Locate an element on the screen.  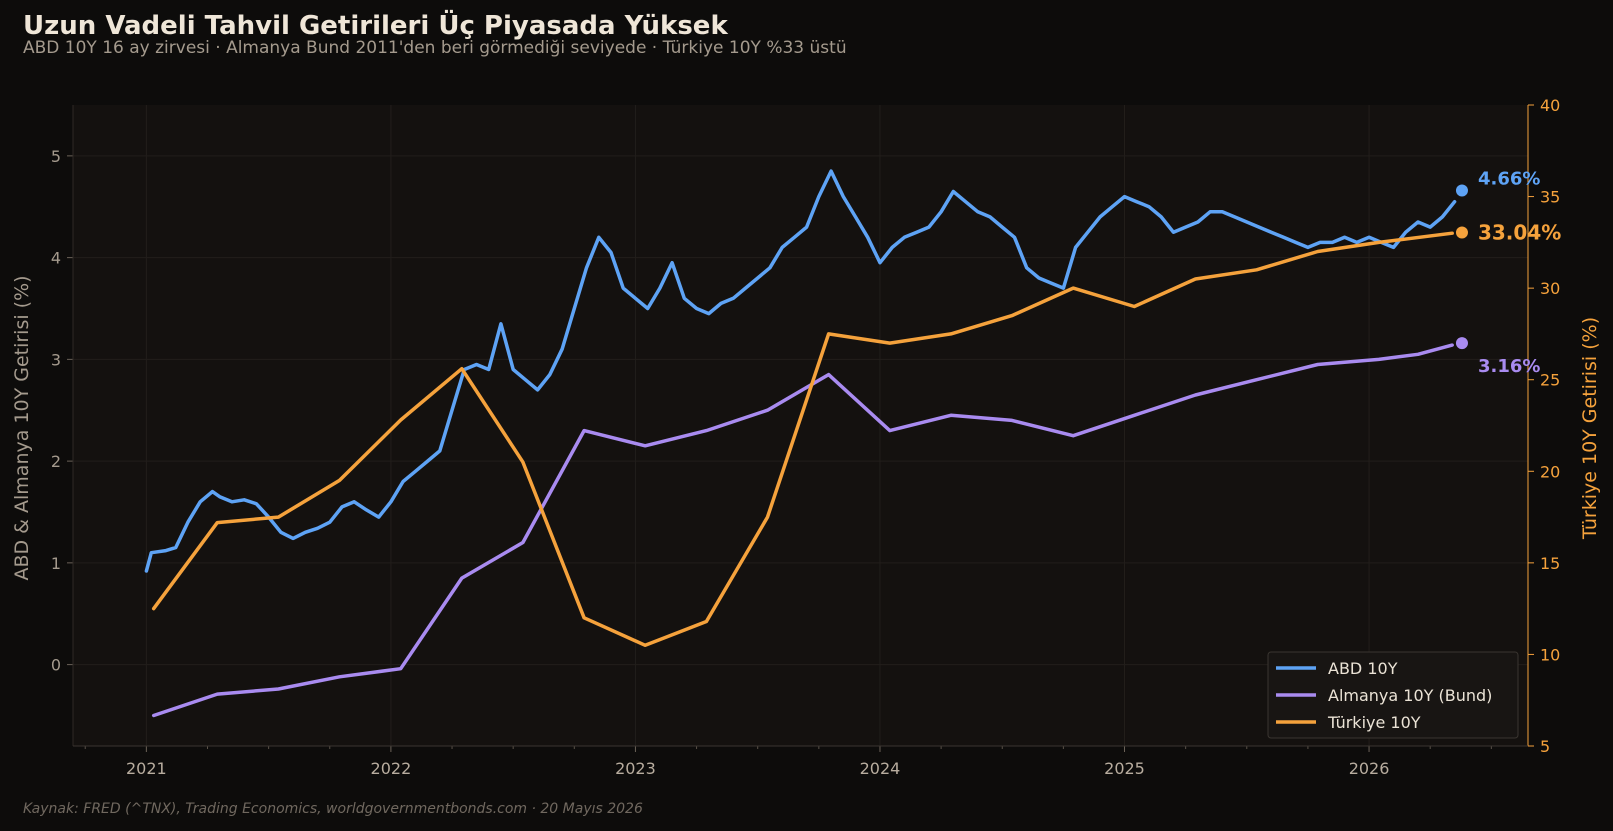
y-right-tick-label: 10 is located at coordinates (1550, 654).